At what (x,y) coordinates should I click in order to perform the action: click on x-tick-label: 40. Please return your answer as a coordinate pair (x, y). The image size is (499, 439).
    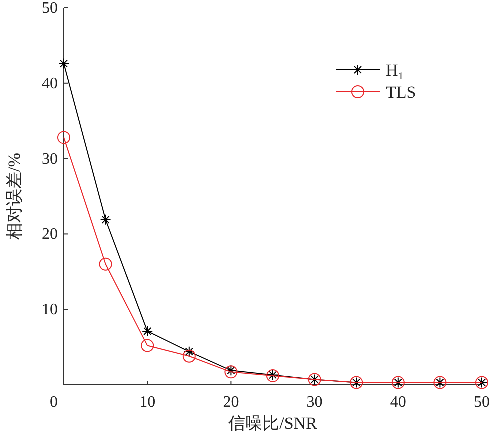
    Looking at the image, I should click on (398, 402).